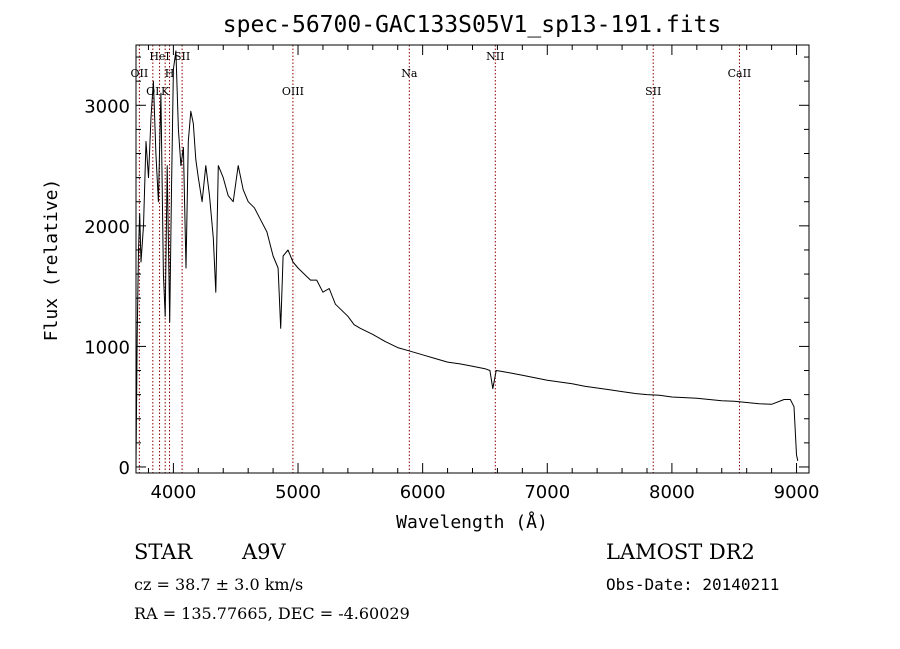 This screenshot has height=649, width=900. Describe the element at coordinates (165, 91) in the screenshot. I see `line-label-k-3: K` at that location.